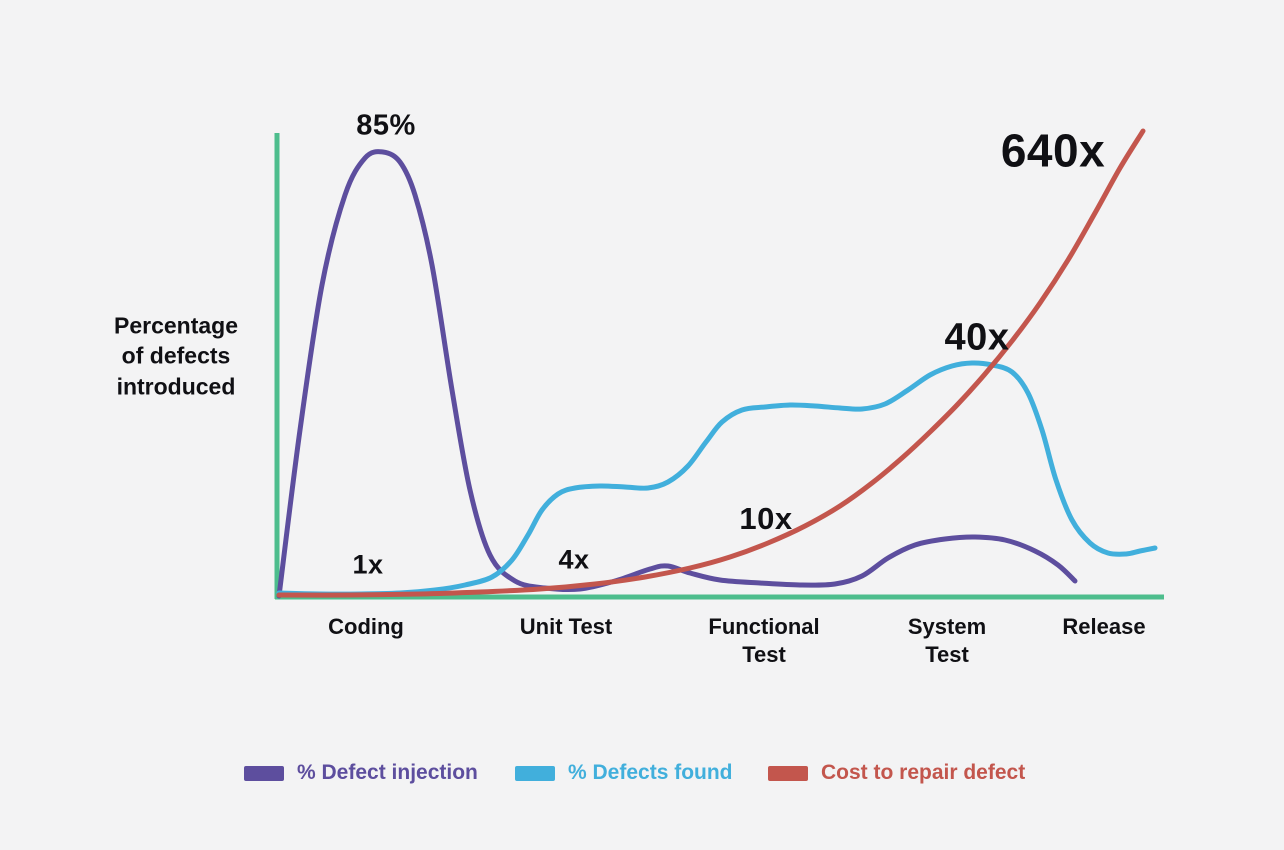 The height and width of the screenshot is (850, 1284). Describe the element at coordinates (788, 773) in the screenshot. I see `cost-to-repair-swatch-icon` at that location.